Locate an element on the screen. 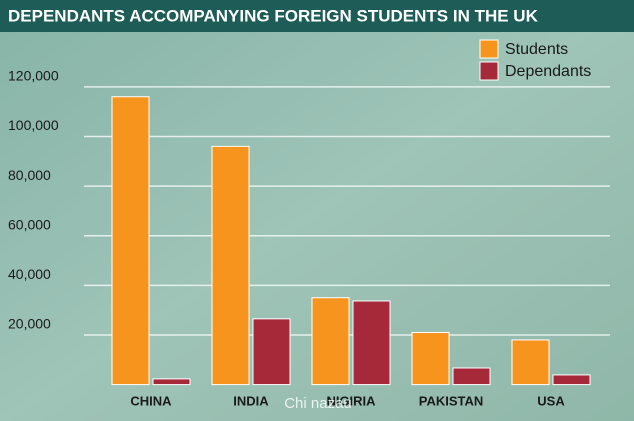  x-tick-label: PAKISTAN is located at coordinates (451, 400).